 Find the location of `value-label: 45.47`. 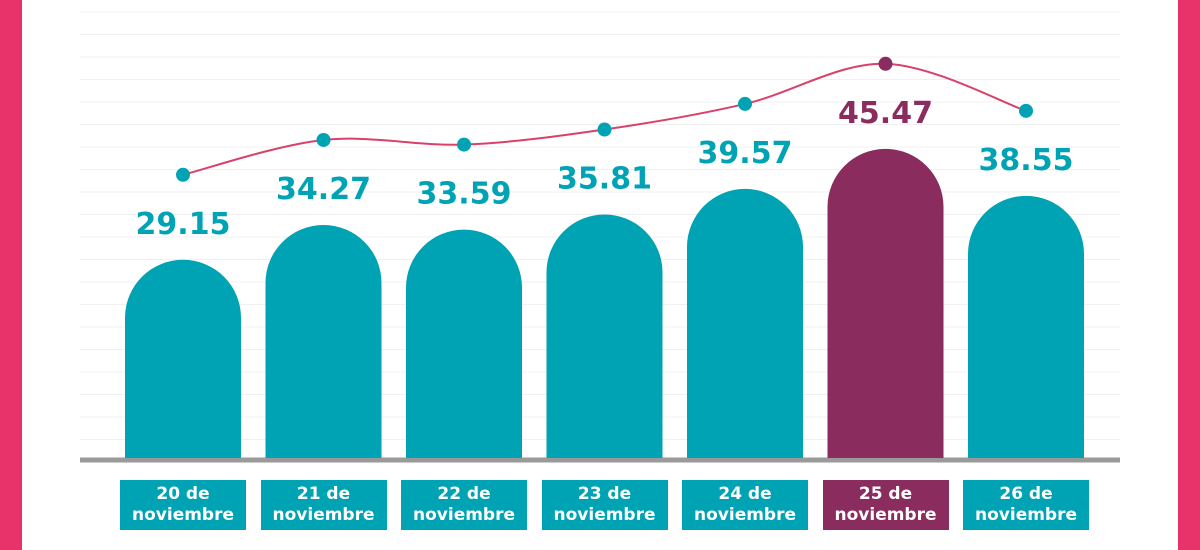

value-label: 45.47 is located at coordinates (885, 113).